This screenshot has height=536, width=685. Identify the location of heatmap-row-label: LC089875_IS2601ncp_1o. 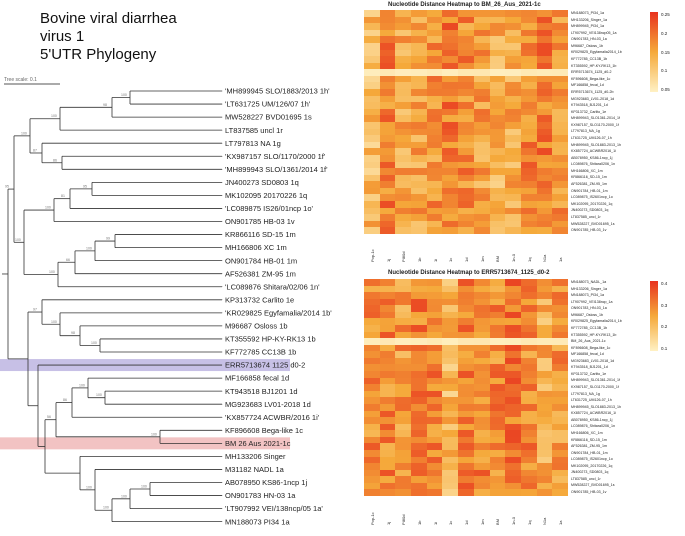
(592, 459).